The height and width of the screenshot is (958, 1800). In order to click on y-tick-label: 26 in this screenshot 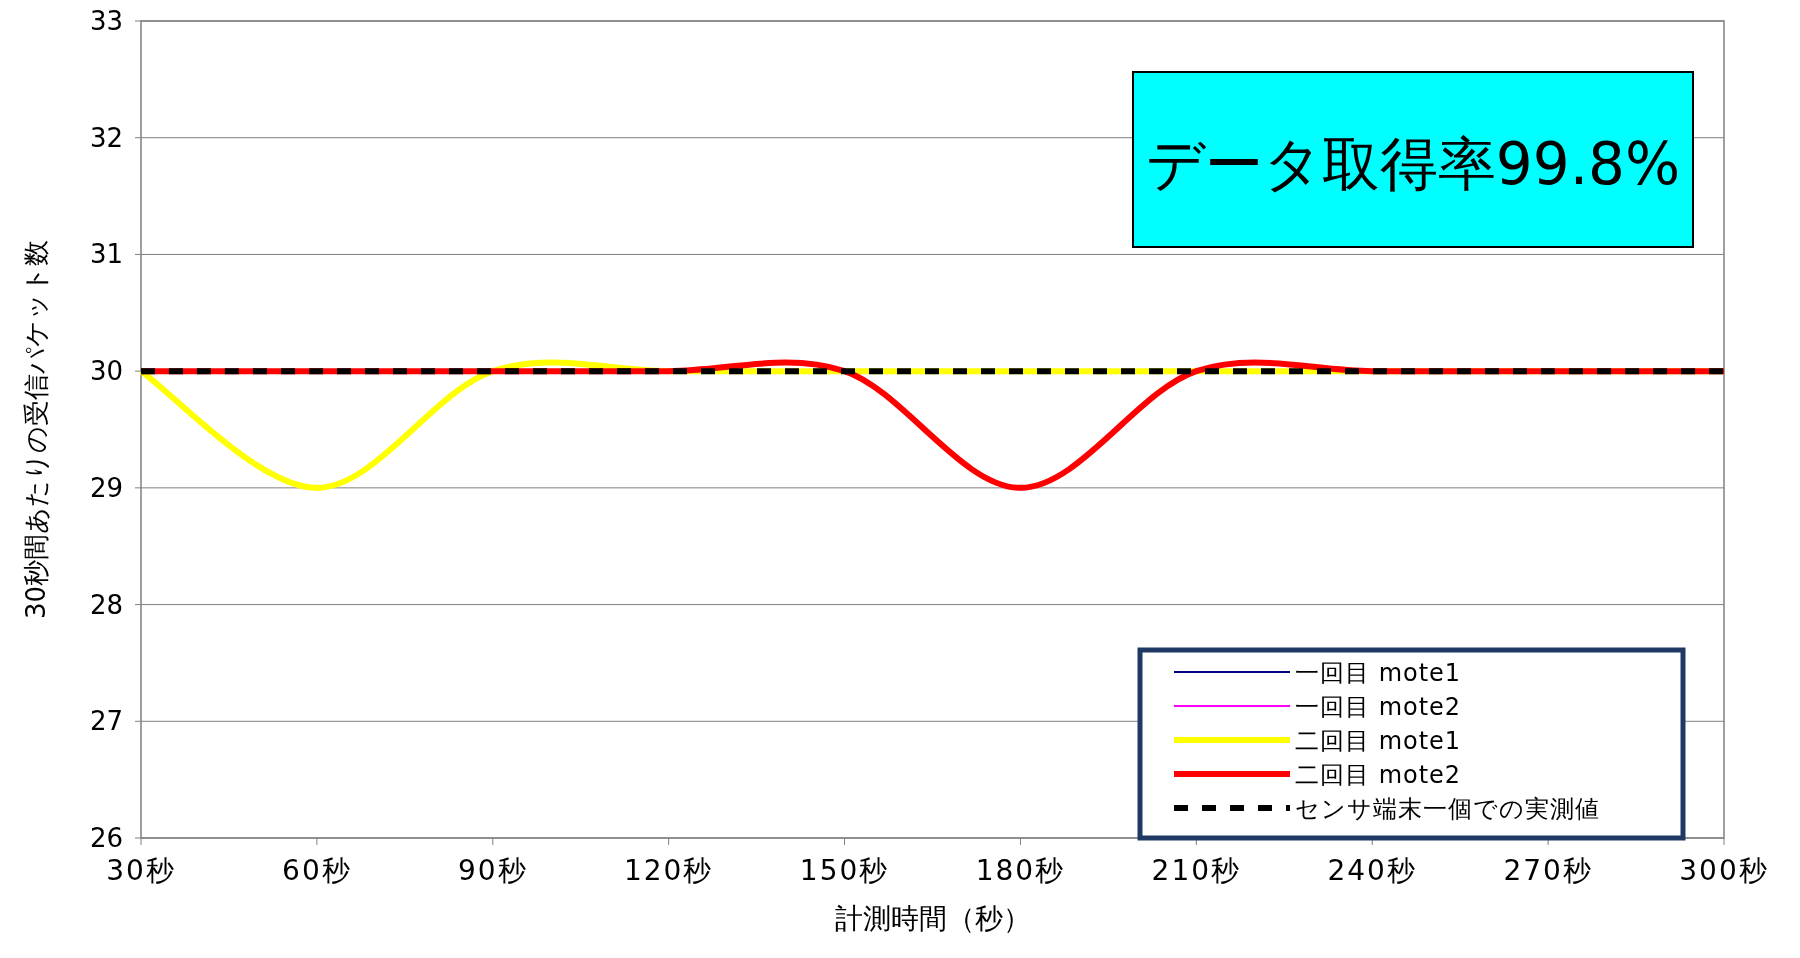, I will do `click(106, 838)`.